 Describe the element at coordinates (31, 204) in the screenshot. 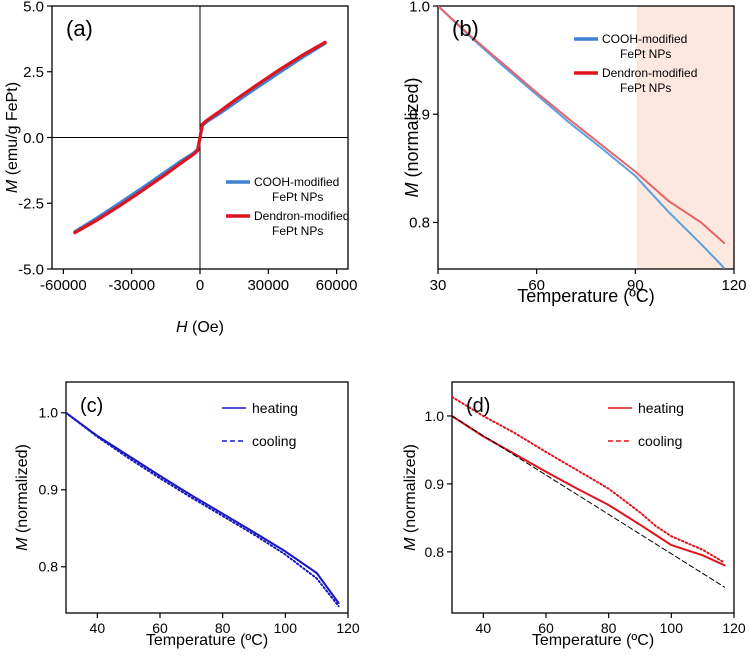

I see `y-tick-label: -2.5` at that location.